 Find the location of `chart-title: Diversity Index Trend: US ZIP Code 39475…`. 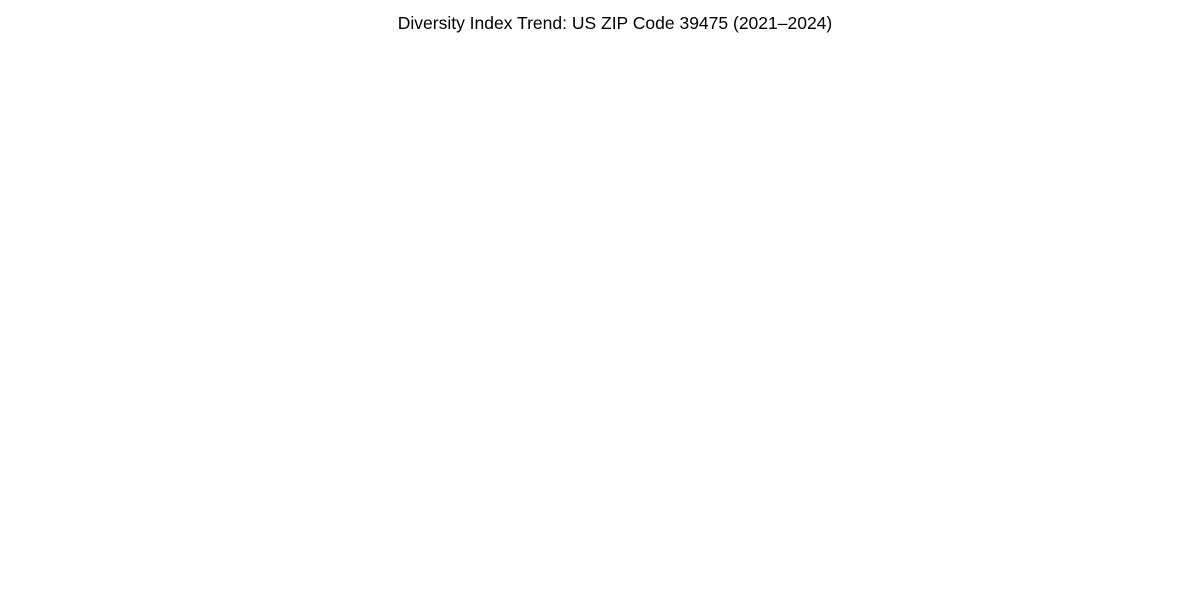

chart-title: Diversity Index Trend: US ZIP Code 39475… is located at coordinates (615, 23).